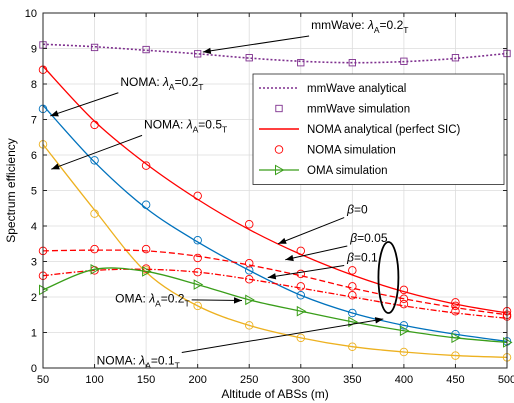 The height and width of the screenshot is (403, 514). Describe the element at coordinates (152, 299) in the screenshot. I see `annotation-label: OMA: λA=0.2T` at that location.